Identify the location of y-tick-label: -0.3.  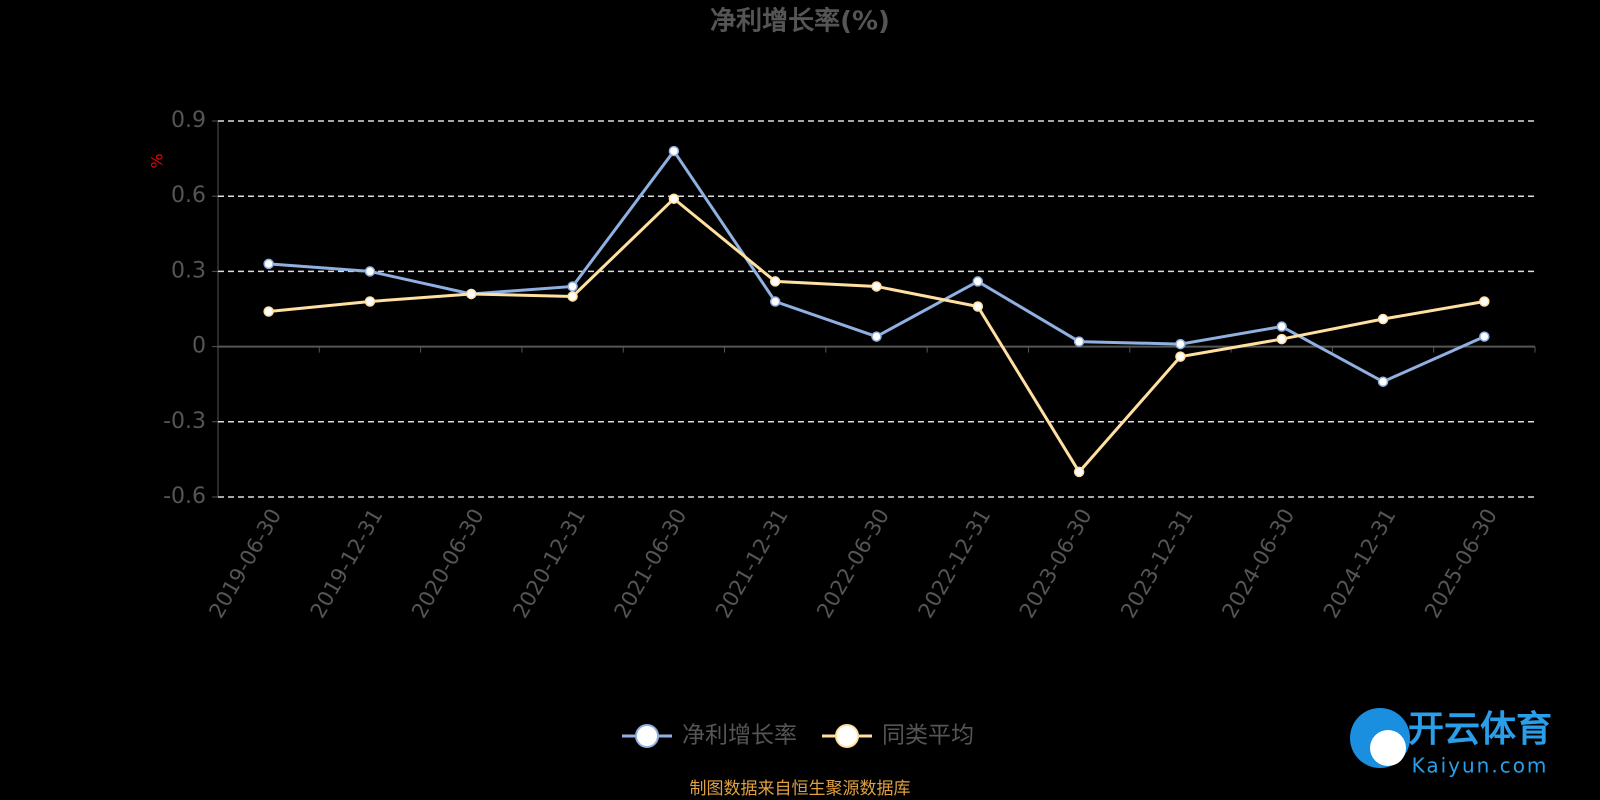
(184, 421).